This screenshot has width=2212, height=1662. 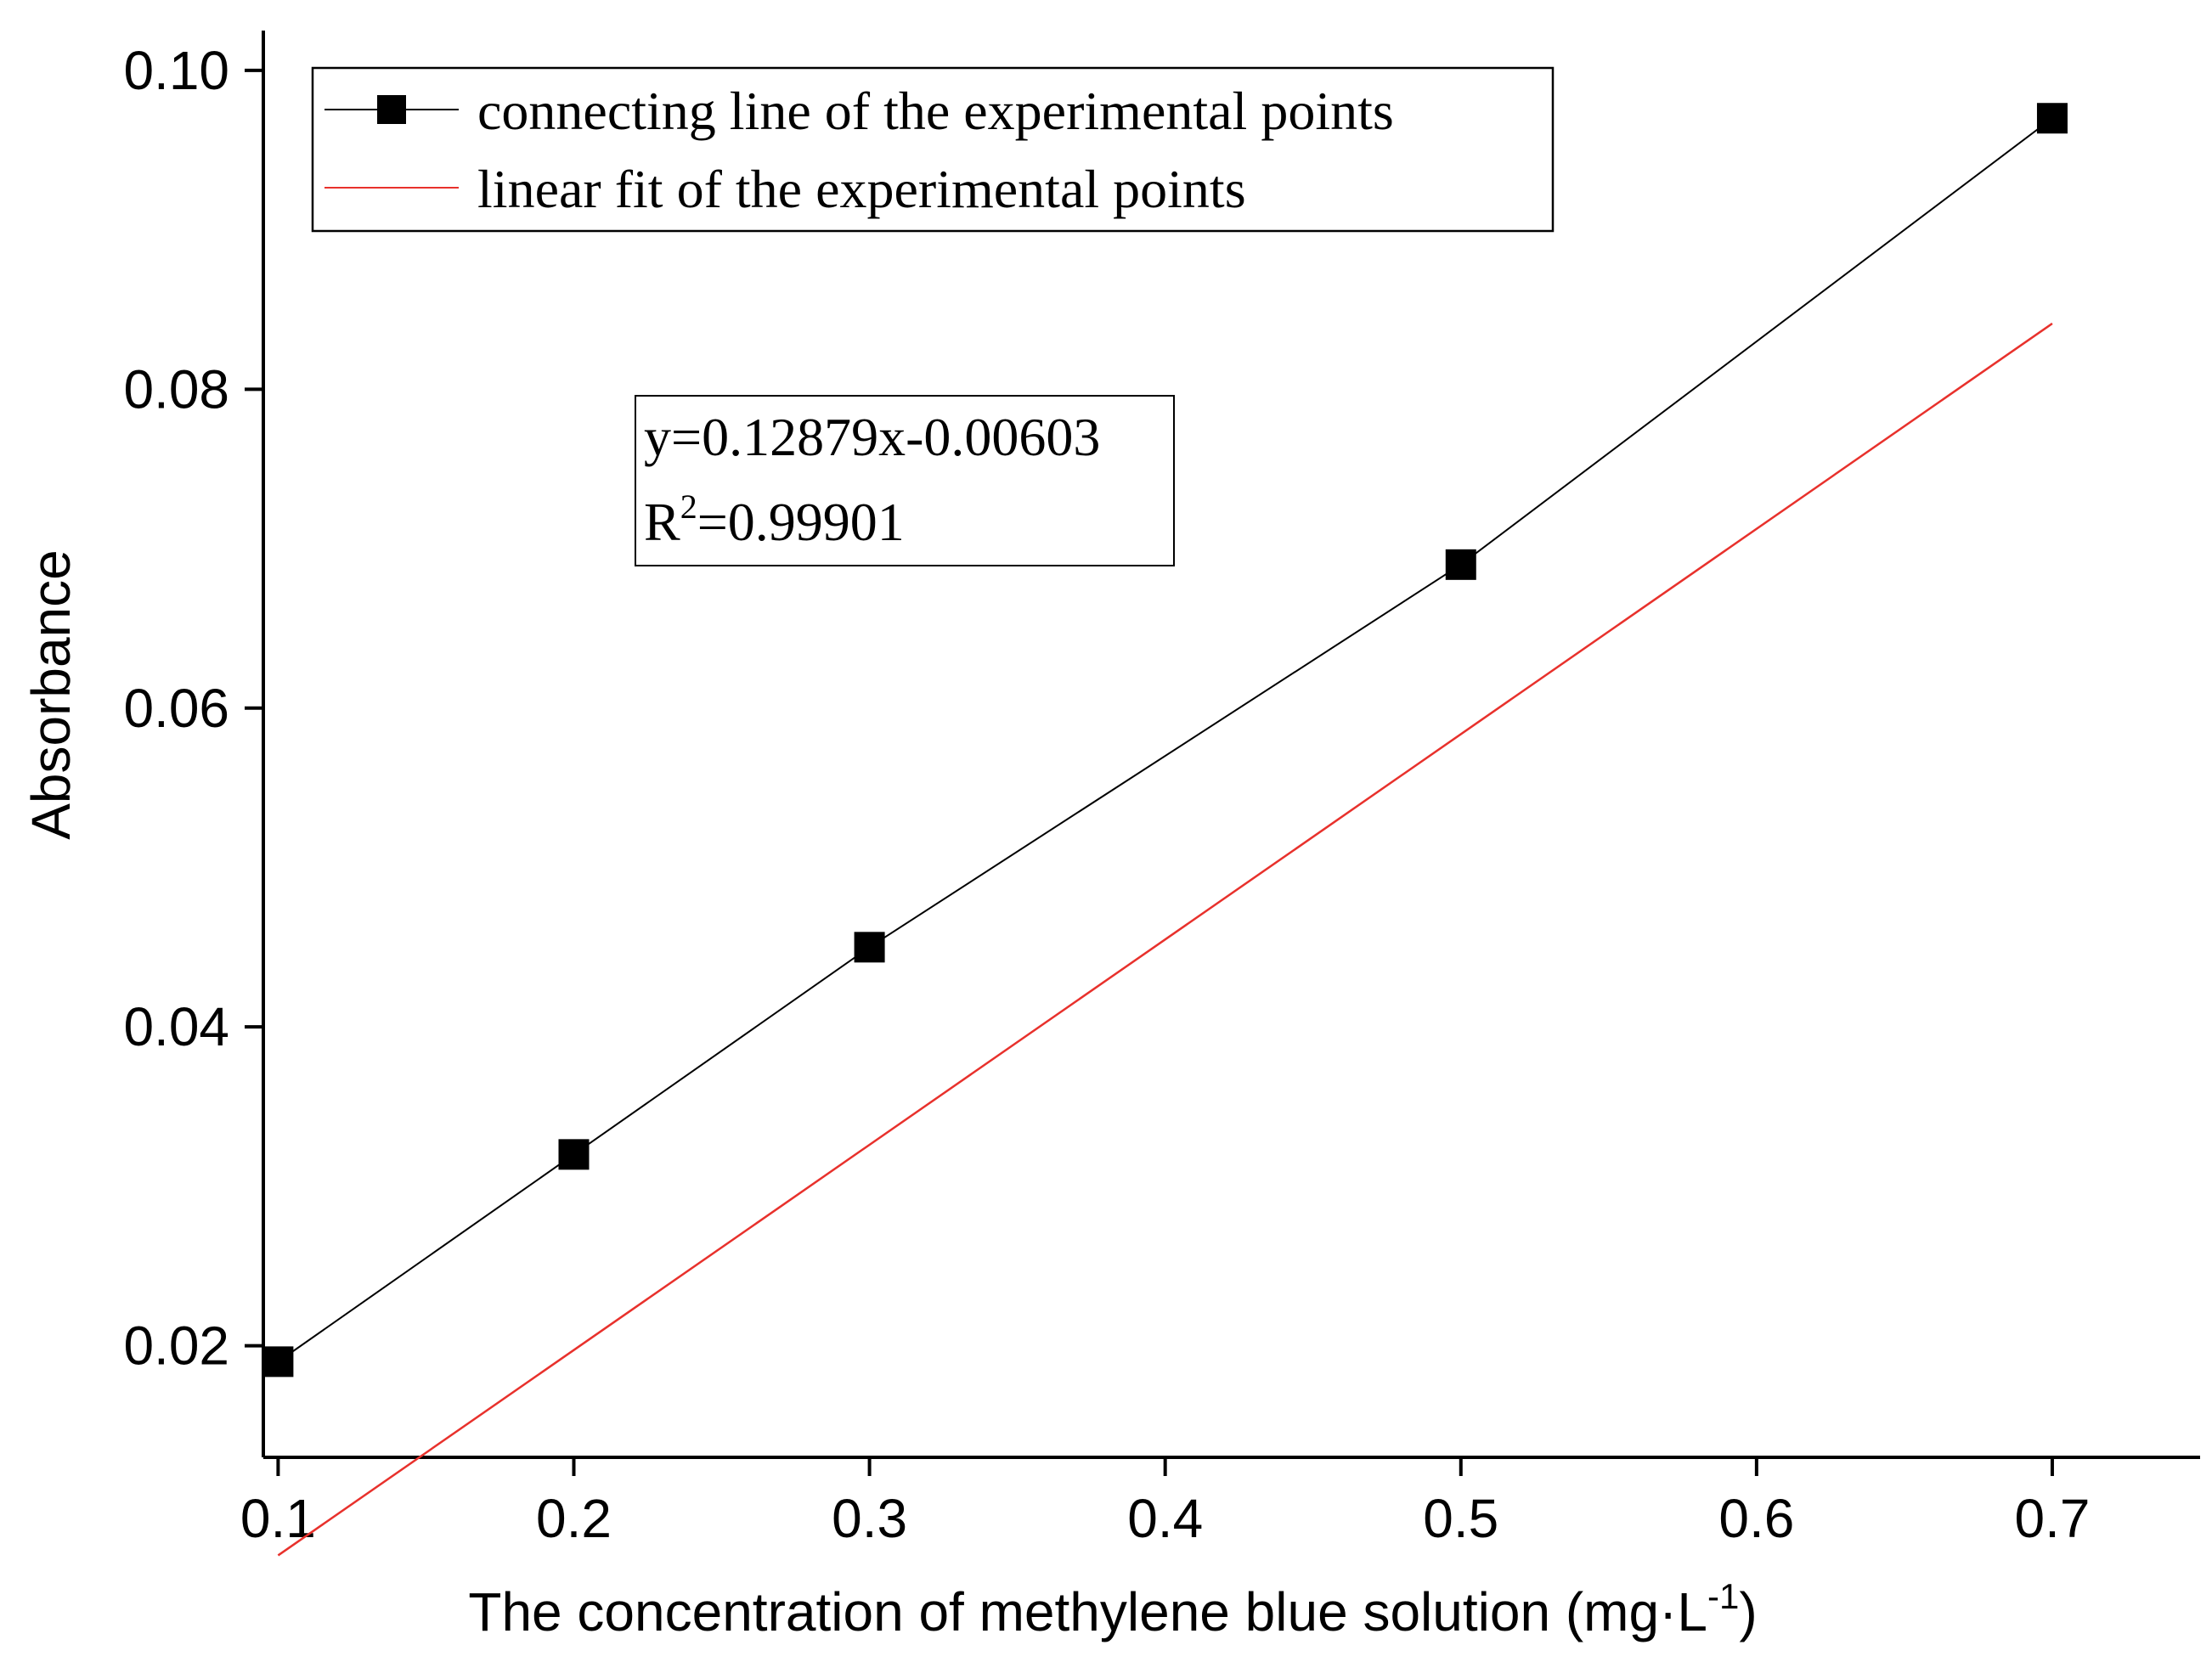 What do you see at coordinates (1748, 1612) in the screenshot?
I see `x-axis-title-close: )` at bounding box center [1748, 1612].